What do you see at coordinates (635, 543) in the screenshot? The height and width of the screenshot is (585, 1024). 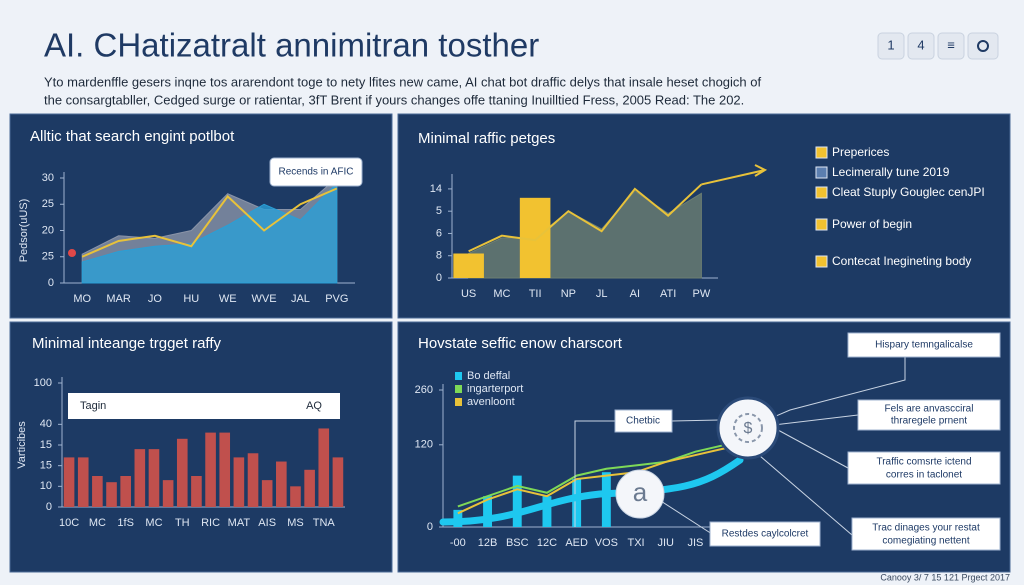 I see `x-tick-label: TXI` at bounding box center [635, 543].